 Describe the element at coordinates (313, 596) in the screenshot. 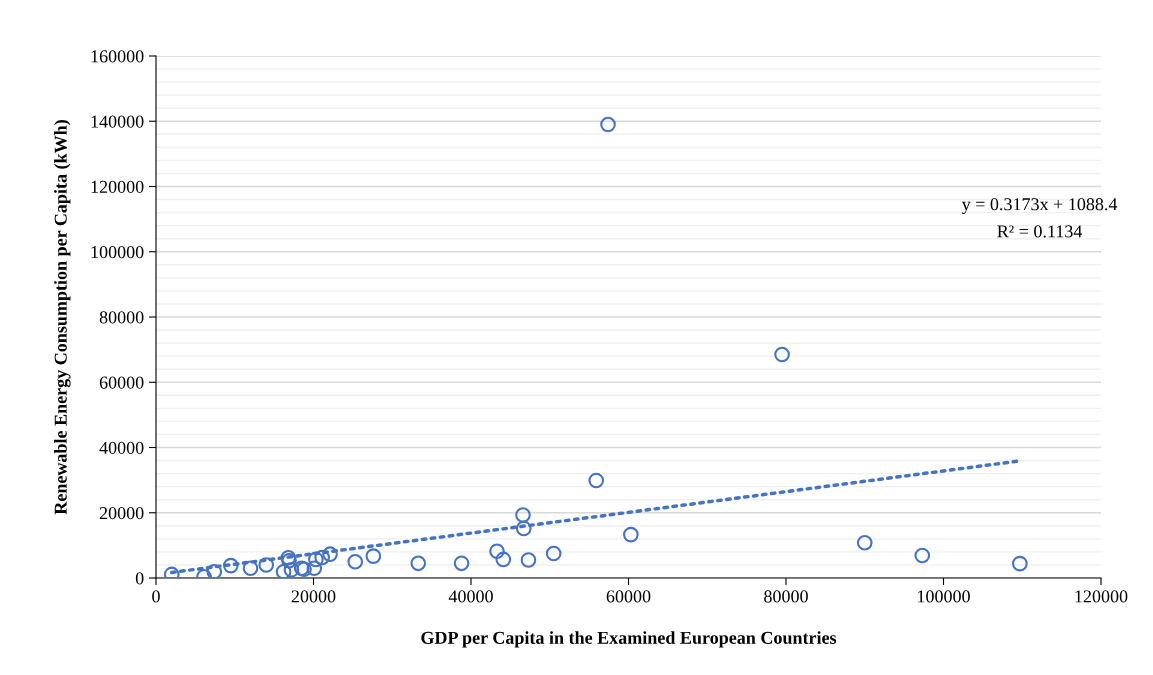

I see `x-tick-label: 20000` at that location.